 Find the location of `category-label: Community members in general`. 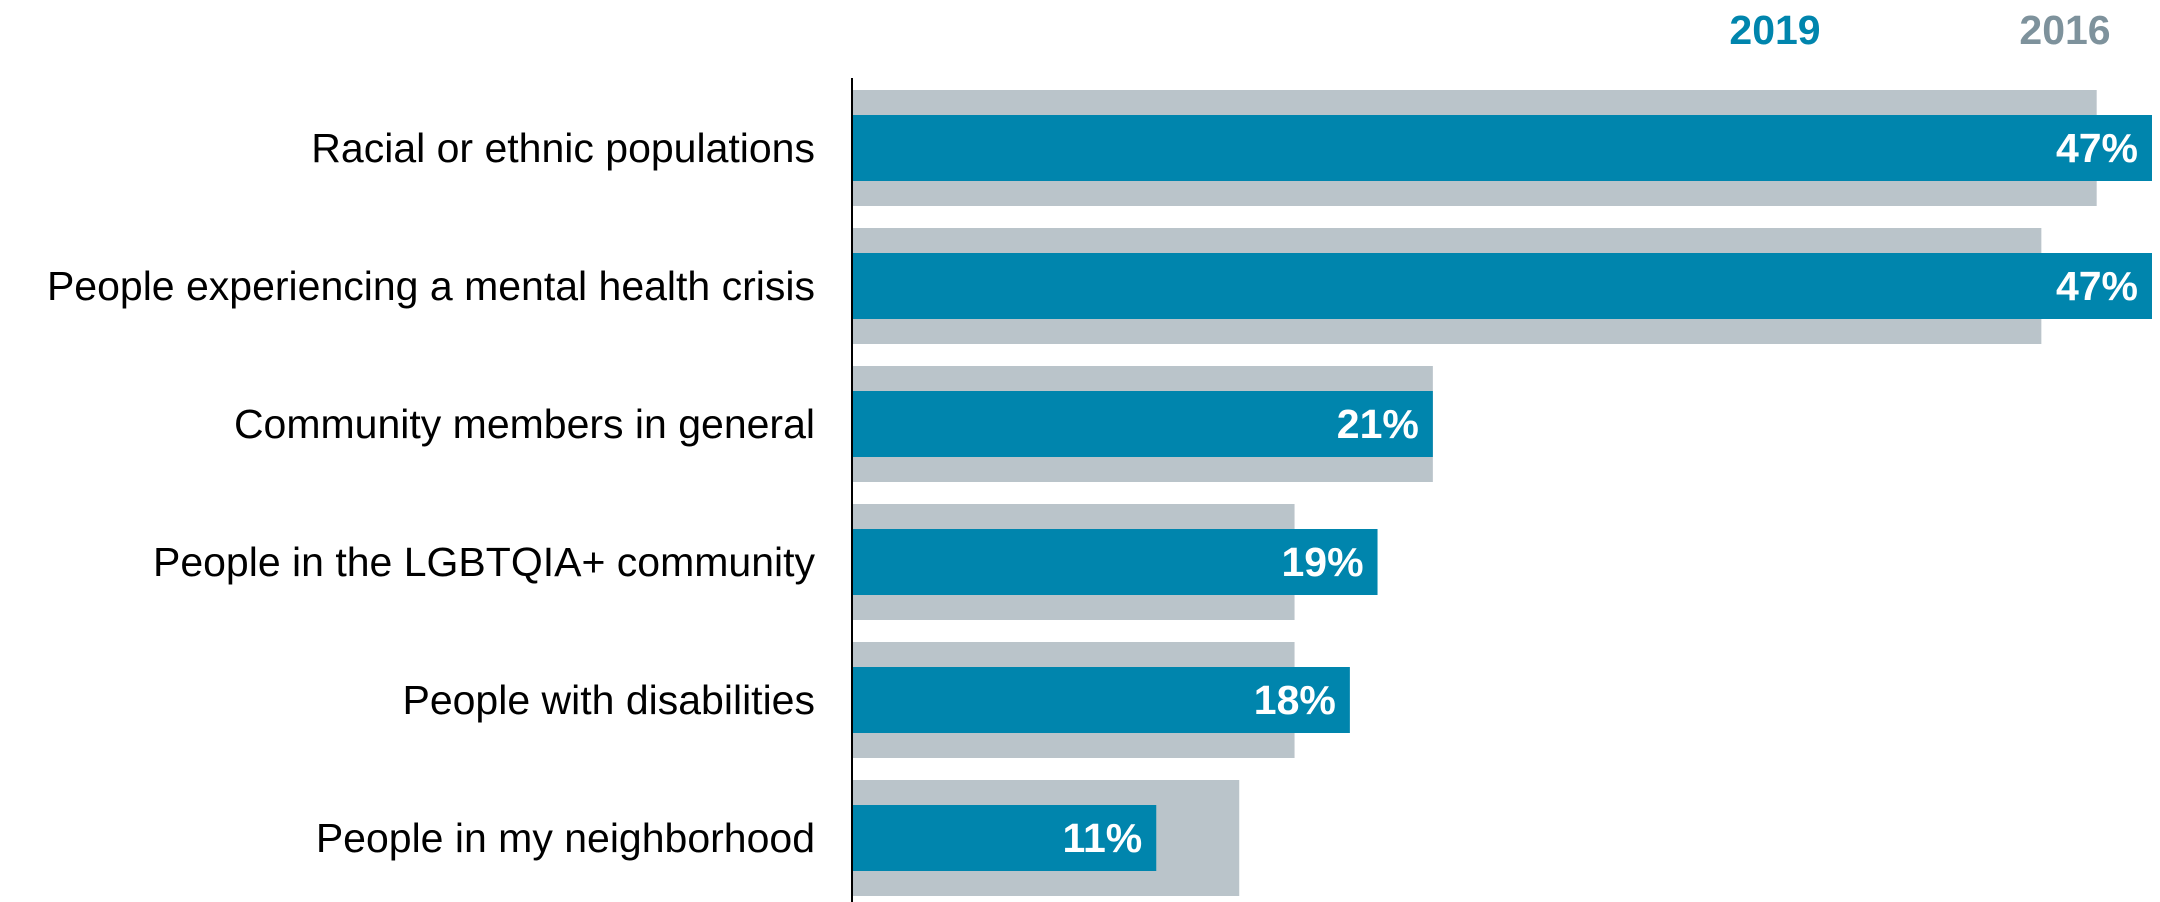

category-label: Community members in general is located at coordinates (524, 424).